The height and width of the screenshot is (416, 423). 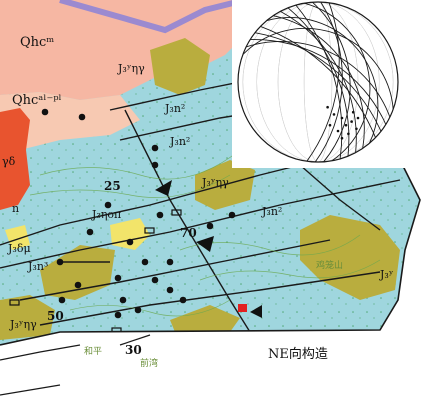 I want to click on figure-caption: NE向构造, so click(x=298, y=354).